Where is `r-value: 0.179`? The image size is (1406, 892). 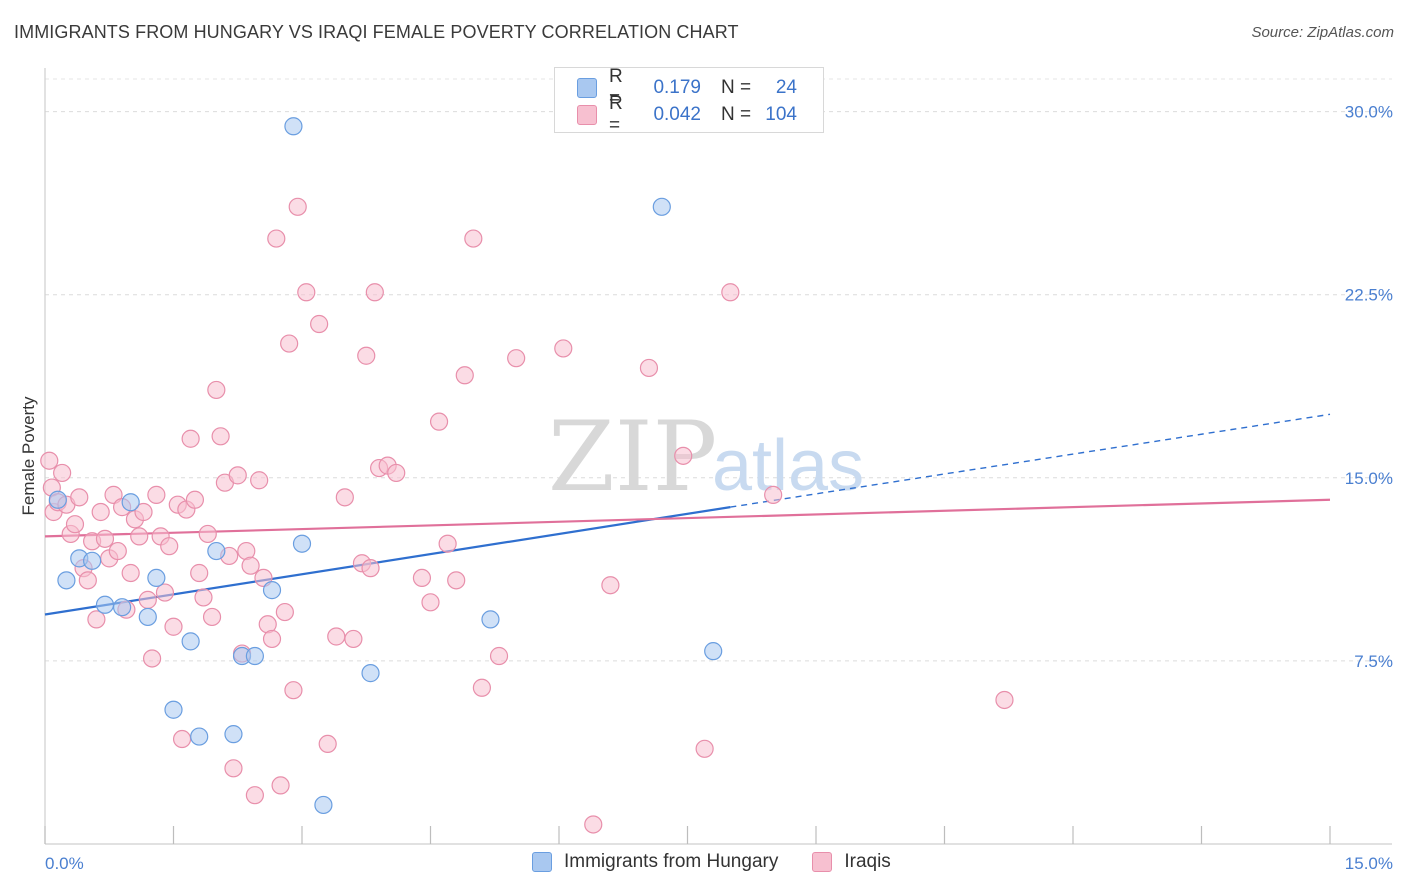
r-value: 0.179 is located at coordinates (677, 87).